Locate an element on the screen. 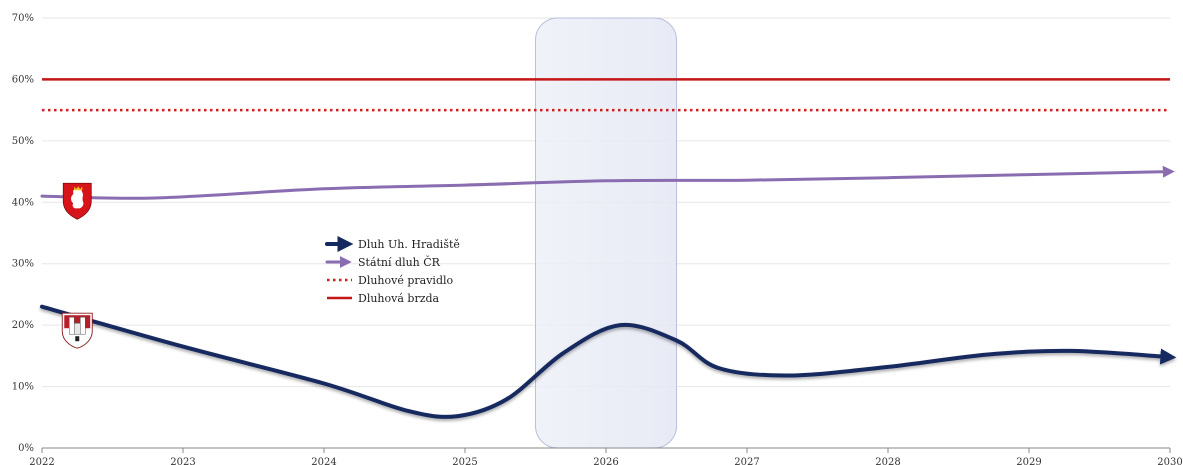 The height and width of the screenshot is (465, 1183). gate is located at coordinates (77, 339).